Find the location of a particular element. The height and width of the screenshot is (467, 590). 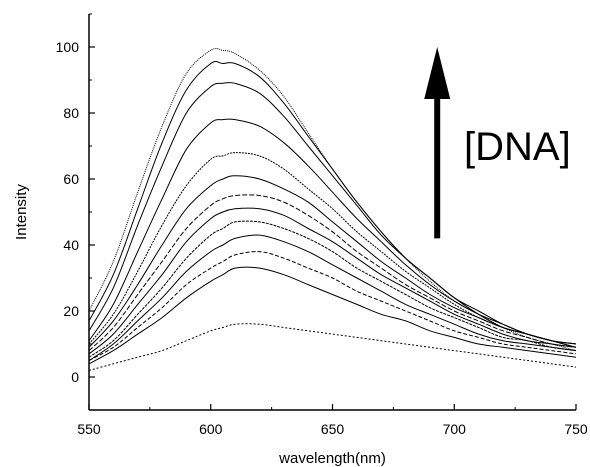

arrow-head-icon is located at coordinates (437, 73).